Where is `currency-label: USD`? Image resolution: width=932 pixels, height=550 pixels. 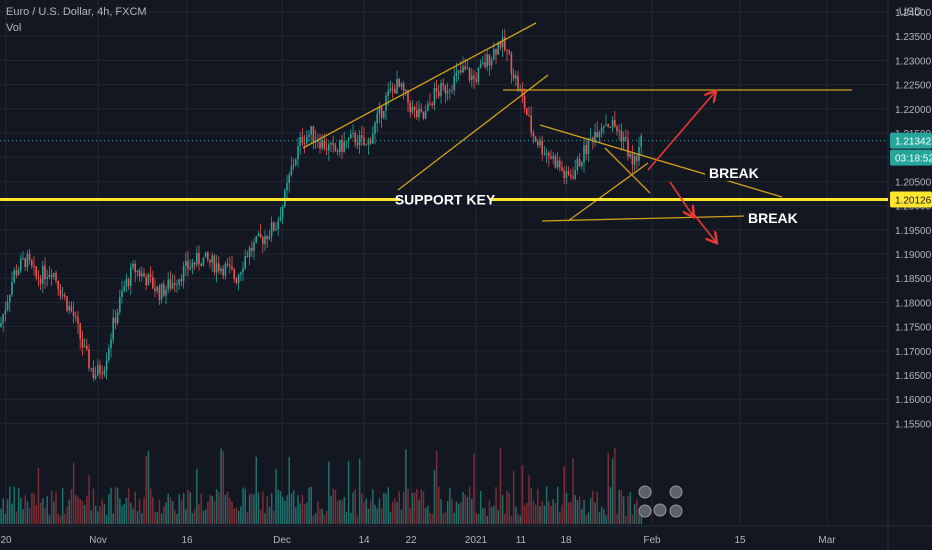
currency-label: USD is located at coordinates (910, 12).